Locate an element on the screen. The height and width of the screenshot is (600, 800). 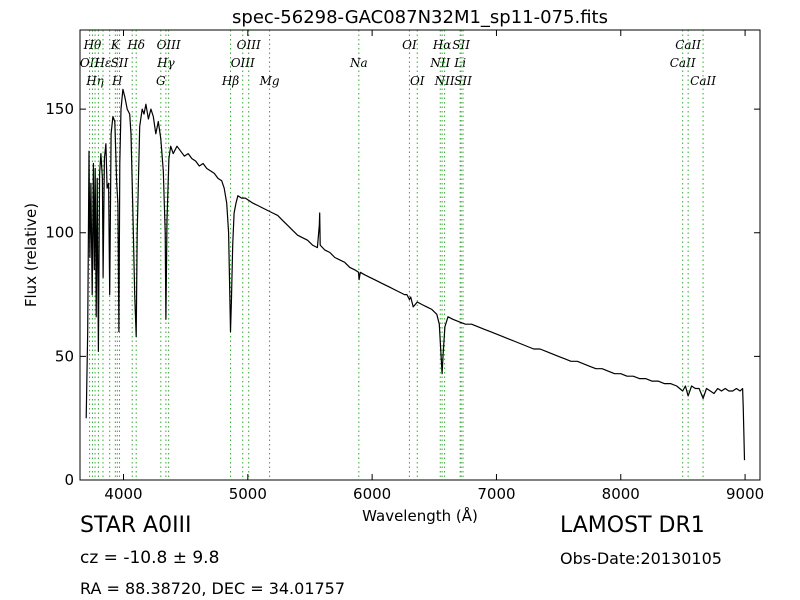
x-tick-label: 6000 is located at coordinates (372, 494).